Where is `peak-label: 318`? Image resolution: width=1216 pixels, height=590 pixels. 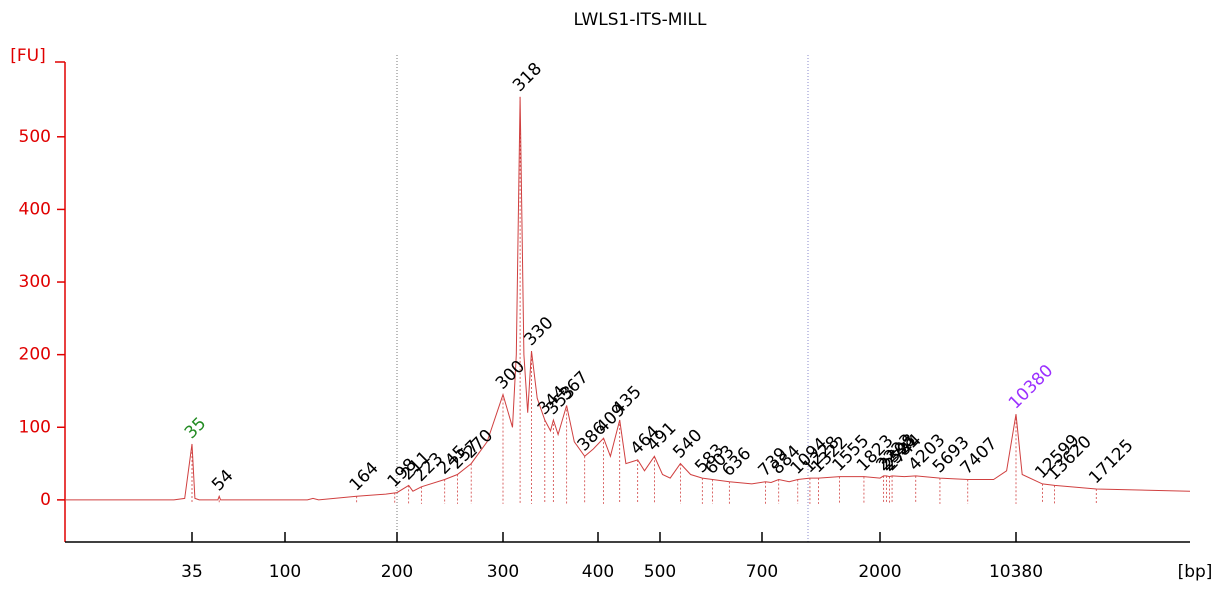
peak-label: 318 is located at coordinates (527, 77).